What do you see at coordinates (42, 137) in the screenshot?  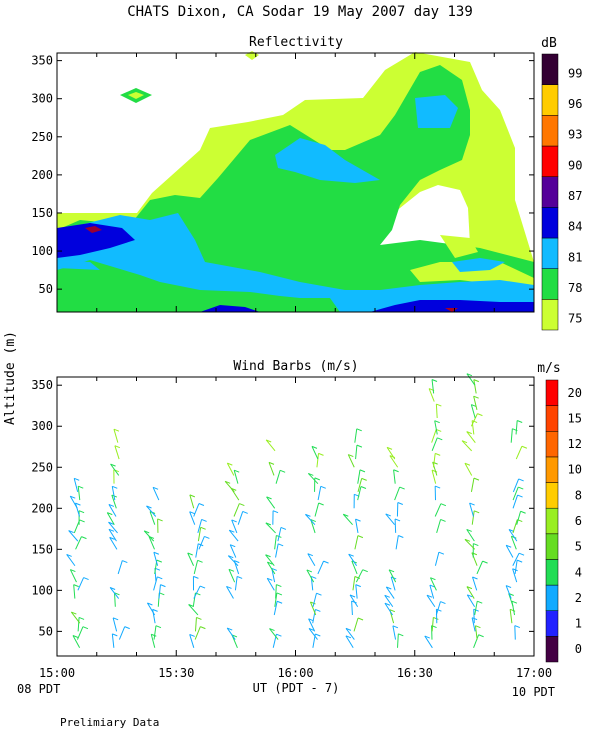 I see `refl-y-tick-label: 250` at bounding box center [42, 137].